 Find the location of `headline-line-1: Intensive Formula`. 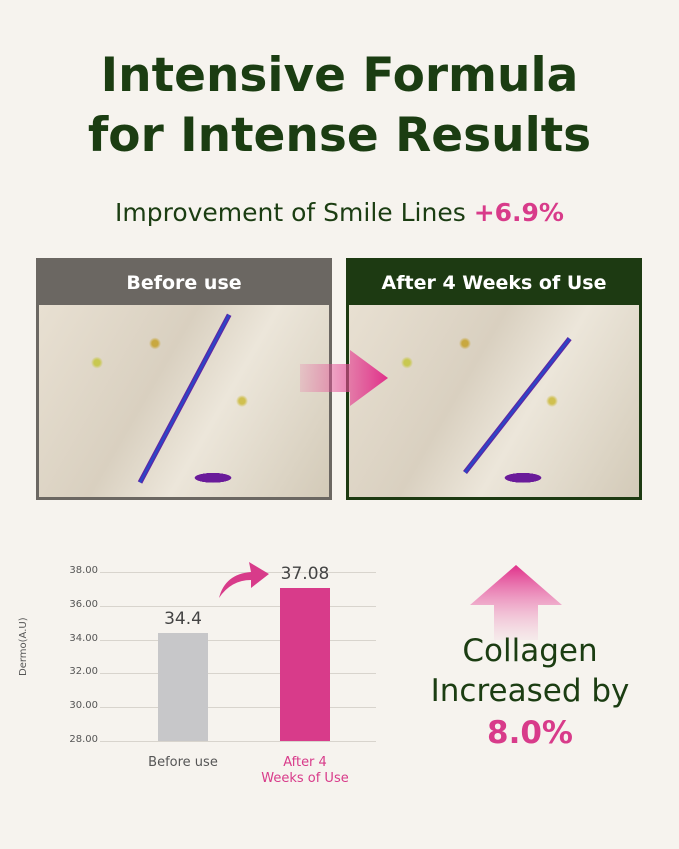

headline-line-1: Intensive Formula is located at coordinates (339, 75).